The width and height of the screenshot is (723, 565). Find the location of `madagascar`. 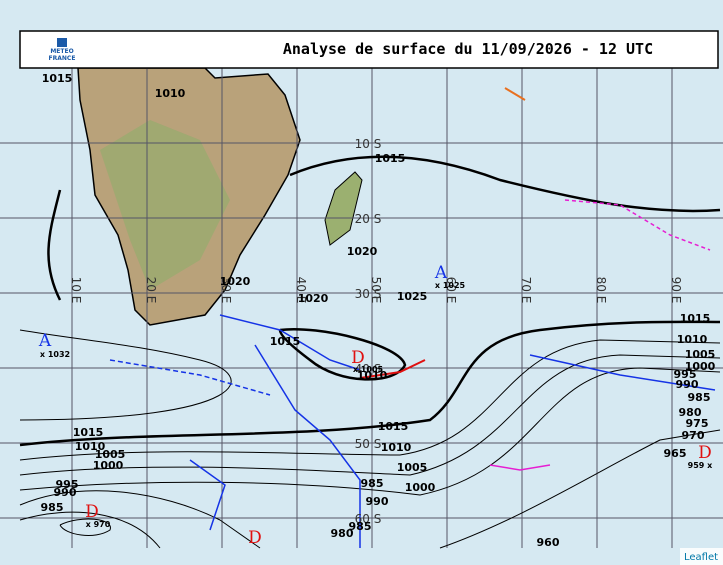

madagascar is located at coordinates (343, 208).